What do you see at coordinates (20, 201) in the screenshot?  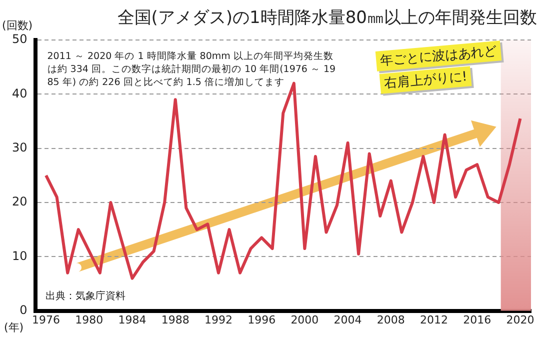 I see `y-tick-label: 20` at bounding box center [20, 201].